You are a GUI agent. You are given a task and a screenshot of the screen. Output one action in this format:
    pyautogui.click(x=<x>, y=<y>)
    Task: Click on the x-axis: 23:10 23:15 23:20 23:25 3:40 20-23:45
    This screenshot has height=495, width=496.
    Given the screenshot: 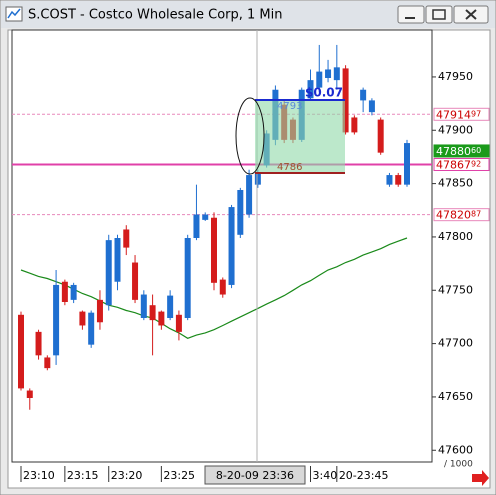 What is the action you would take?
    pyautogui.click(x=204, y=474)
    